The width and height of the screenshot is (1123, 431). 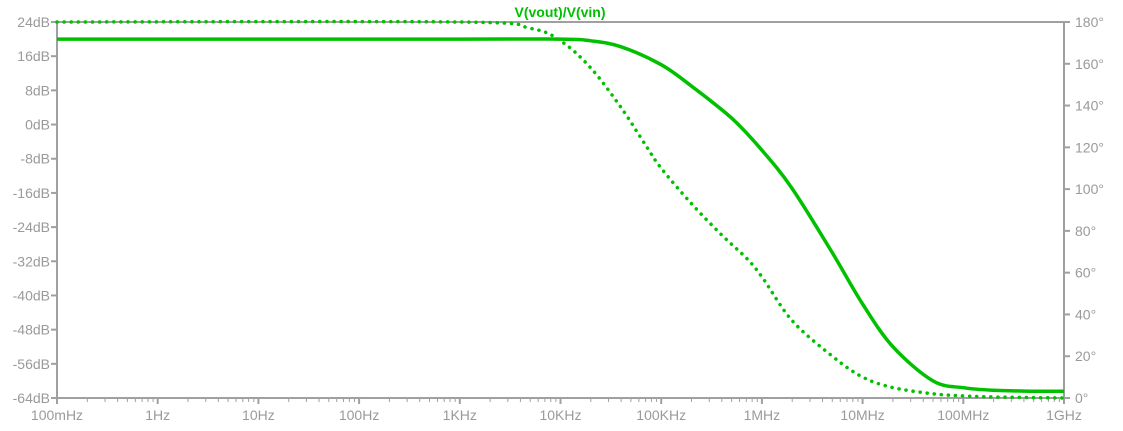 What do you see at coordinates (963, 415) in the screenshot?
I see `x-tick-label: 100MHz` at bounding box center [963, 415].